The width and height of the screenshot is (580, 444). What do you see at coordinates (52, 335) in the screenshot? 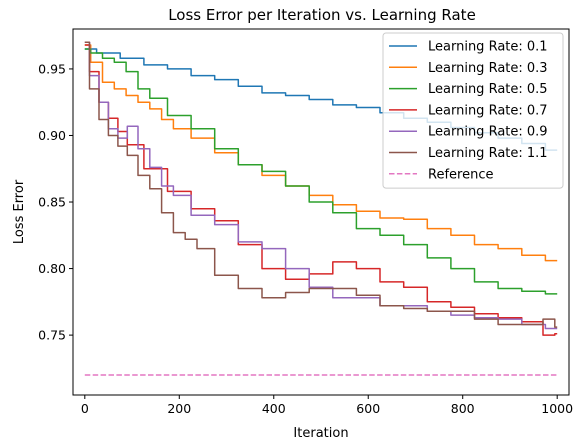
I see `y-tick-label: 0.75` at bounding box center [52, 335].